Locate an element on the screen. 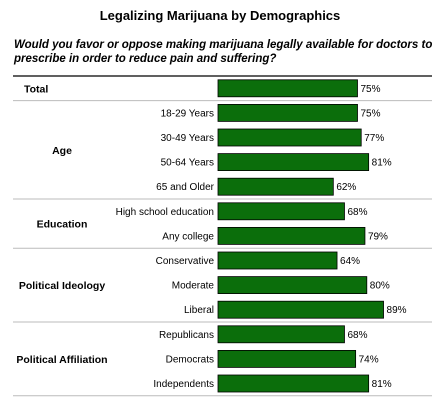  data-label: 79% is located at coordinates (378, 236).